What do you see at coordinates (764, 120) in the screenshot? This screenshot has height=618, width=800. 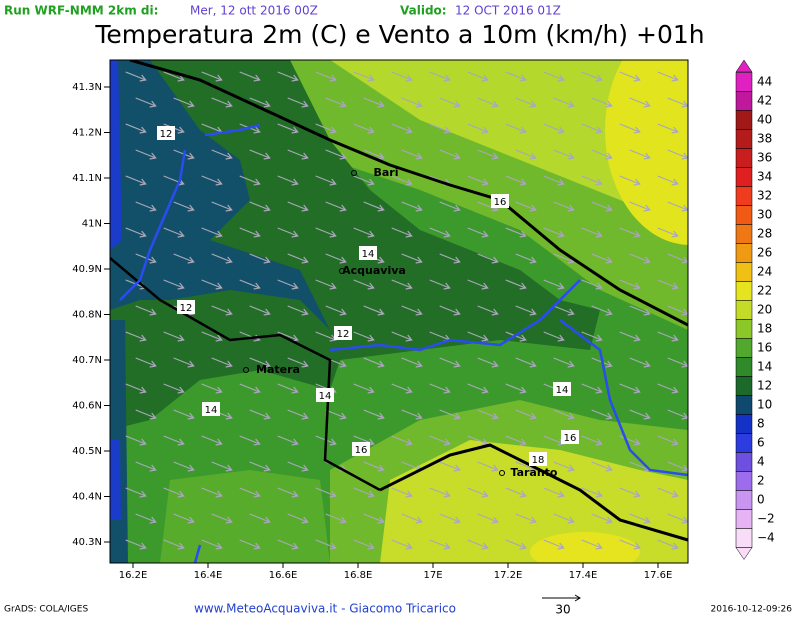 I see `colorbar-label: 40` at bounding box center [764, 120].